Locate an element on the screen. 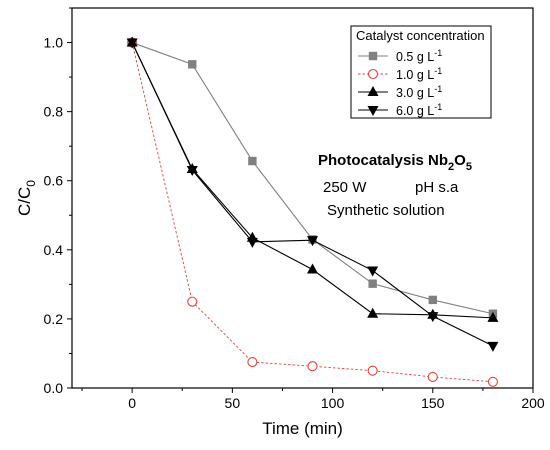 The image size is (550, 450). annotation-sub-5: 5 is located at coordinates (469, 167).